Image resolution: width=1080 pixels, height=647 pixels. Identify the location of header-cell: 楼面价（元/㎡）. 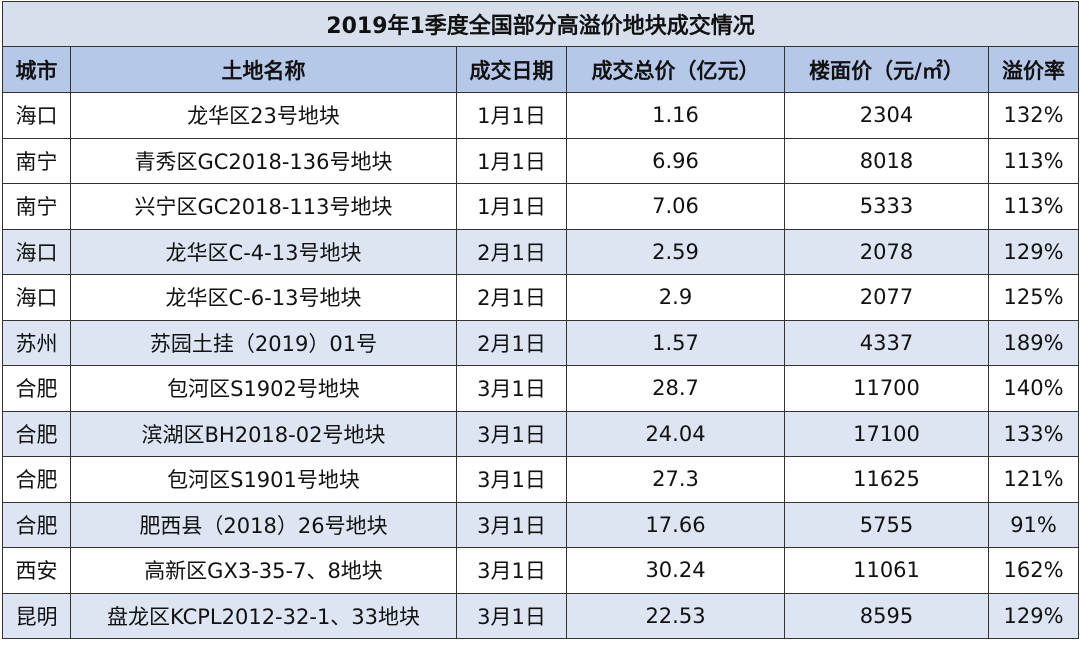
(886, 69).